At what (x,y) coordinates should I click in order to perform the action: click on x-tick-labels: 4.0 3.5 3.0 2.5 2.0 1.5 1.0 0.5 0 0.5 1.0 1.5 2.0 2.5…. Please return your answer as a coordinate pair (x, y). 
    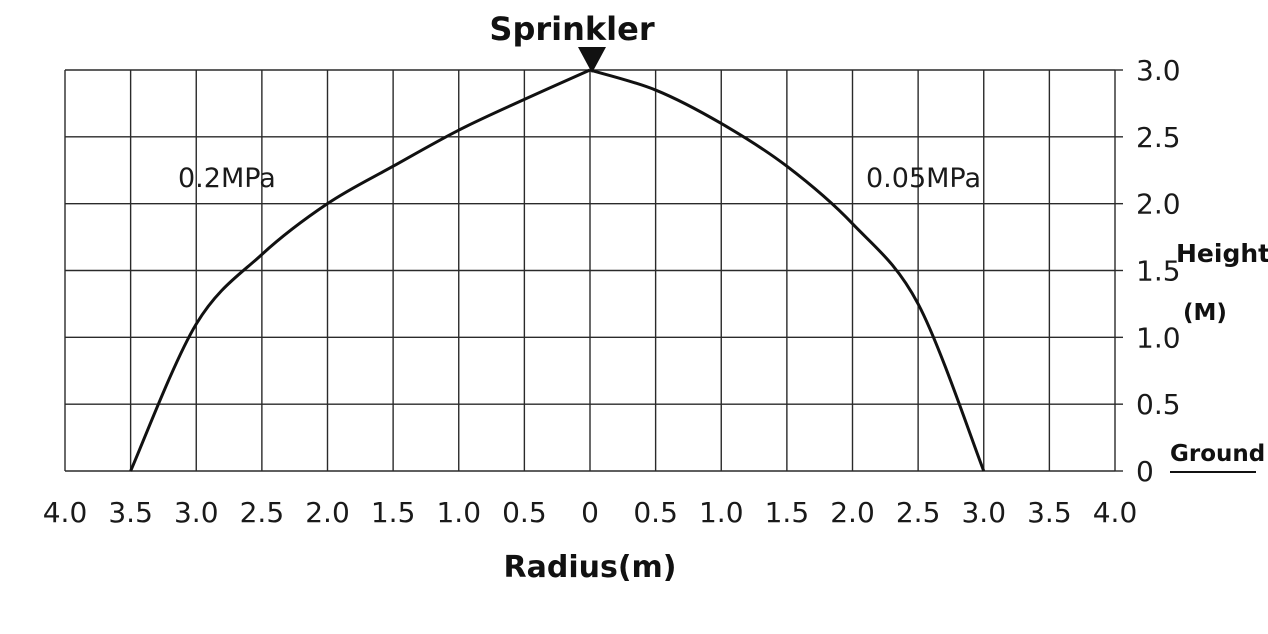
    Looking at the image, I should click on (590, 512).